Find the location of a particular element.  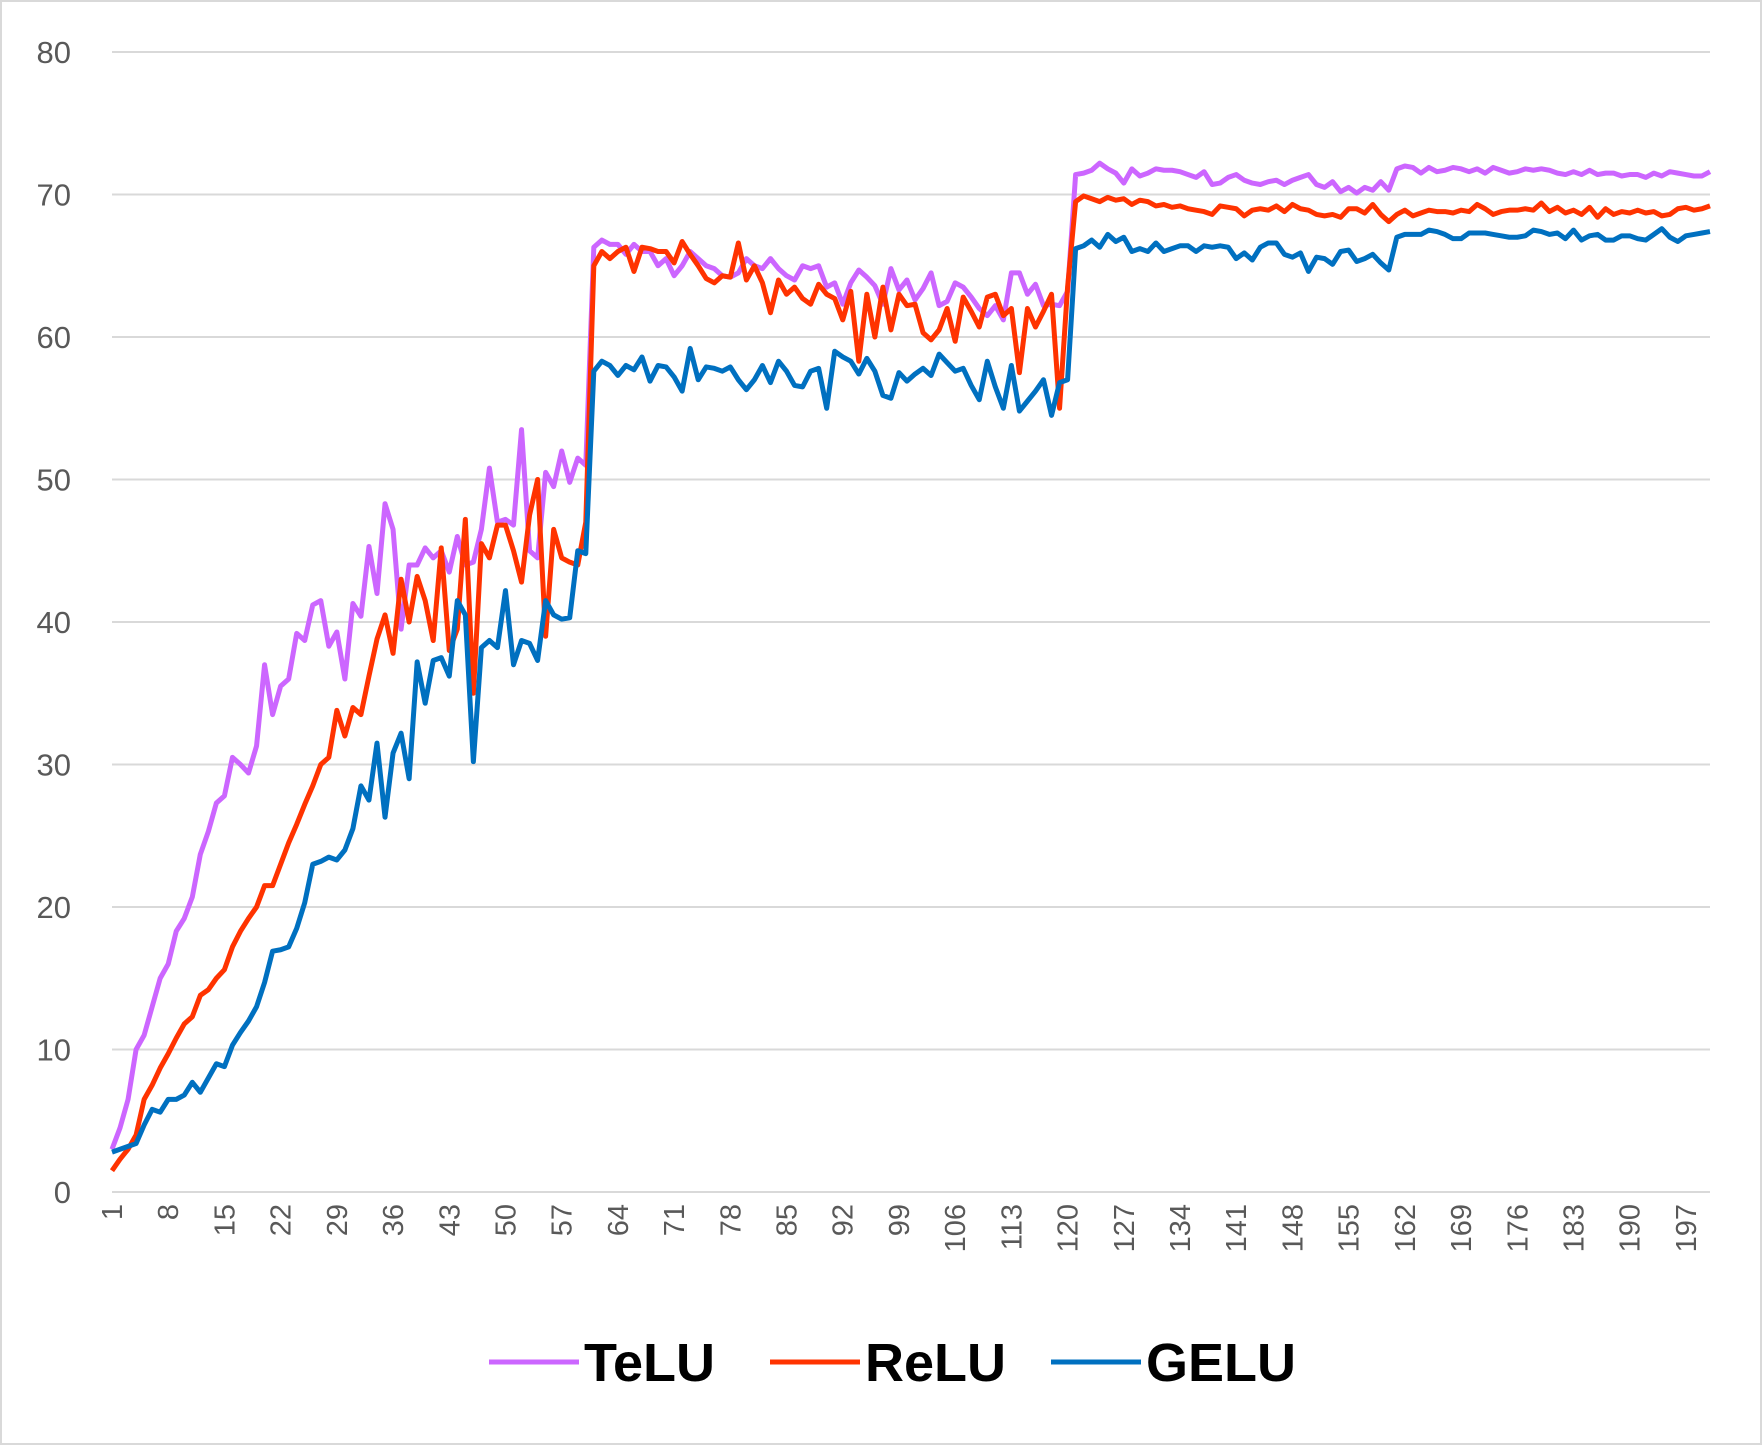

x-tick-label: 85 is located at coordinates (788, 1220).